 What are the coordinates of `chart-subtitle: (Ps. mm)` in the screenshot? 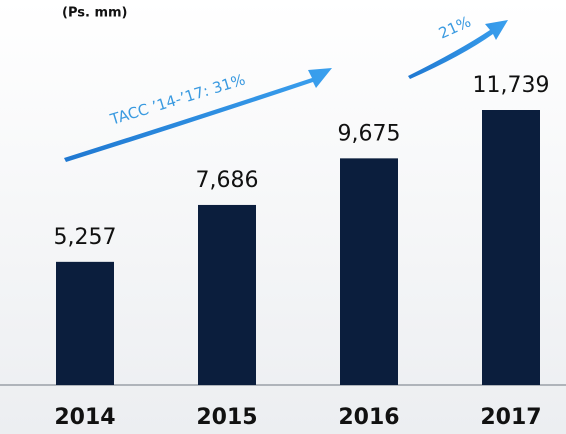 It's located at (94, 13).